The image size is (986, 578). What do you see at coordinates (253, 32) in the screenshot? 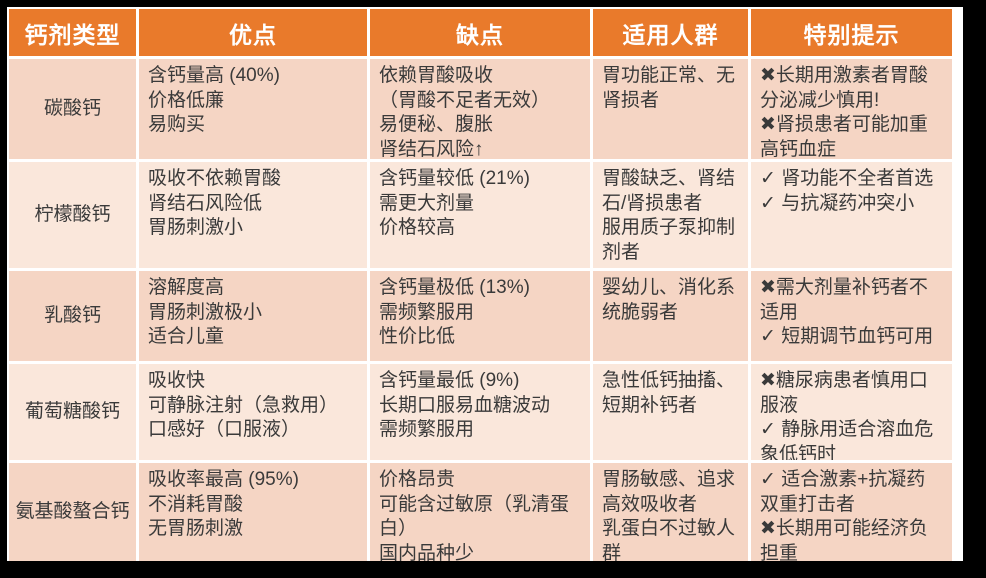
I see `header-cell-pros: 优点` at bounding box center [253, 32].